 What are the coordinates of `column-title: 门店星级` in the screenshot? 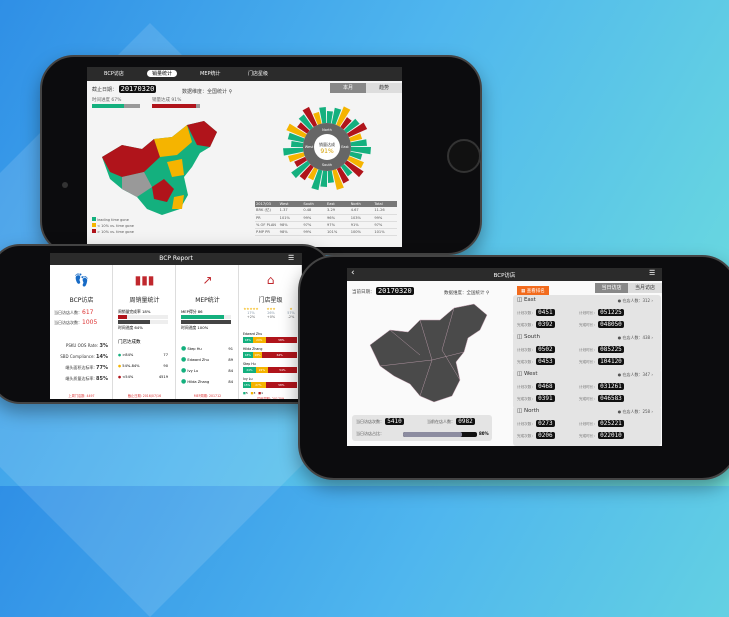 It's located at (270, 300).